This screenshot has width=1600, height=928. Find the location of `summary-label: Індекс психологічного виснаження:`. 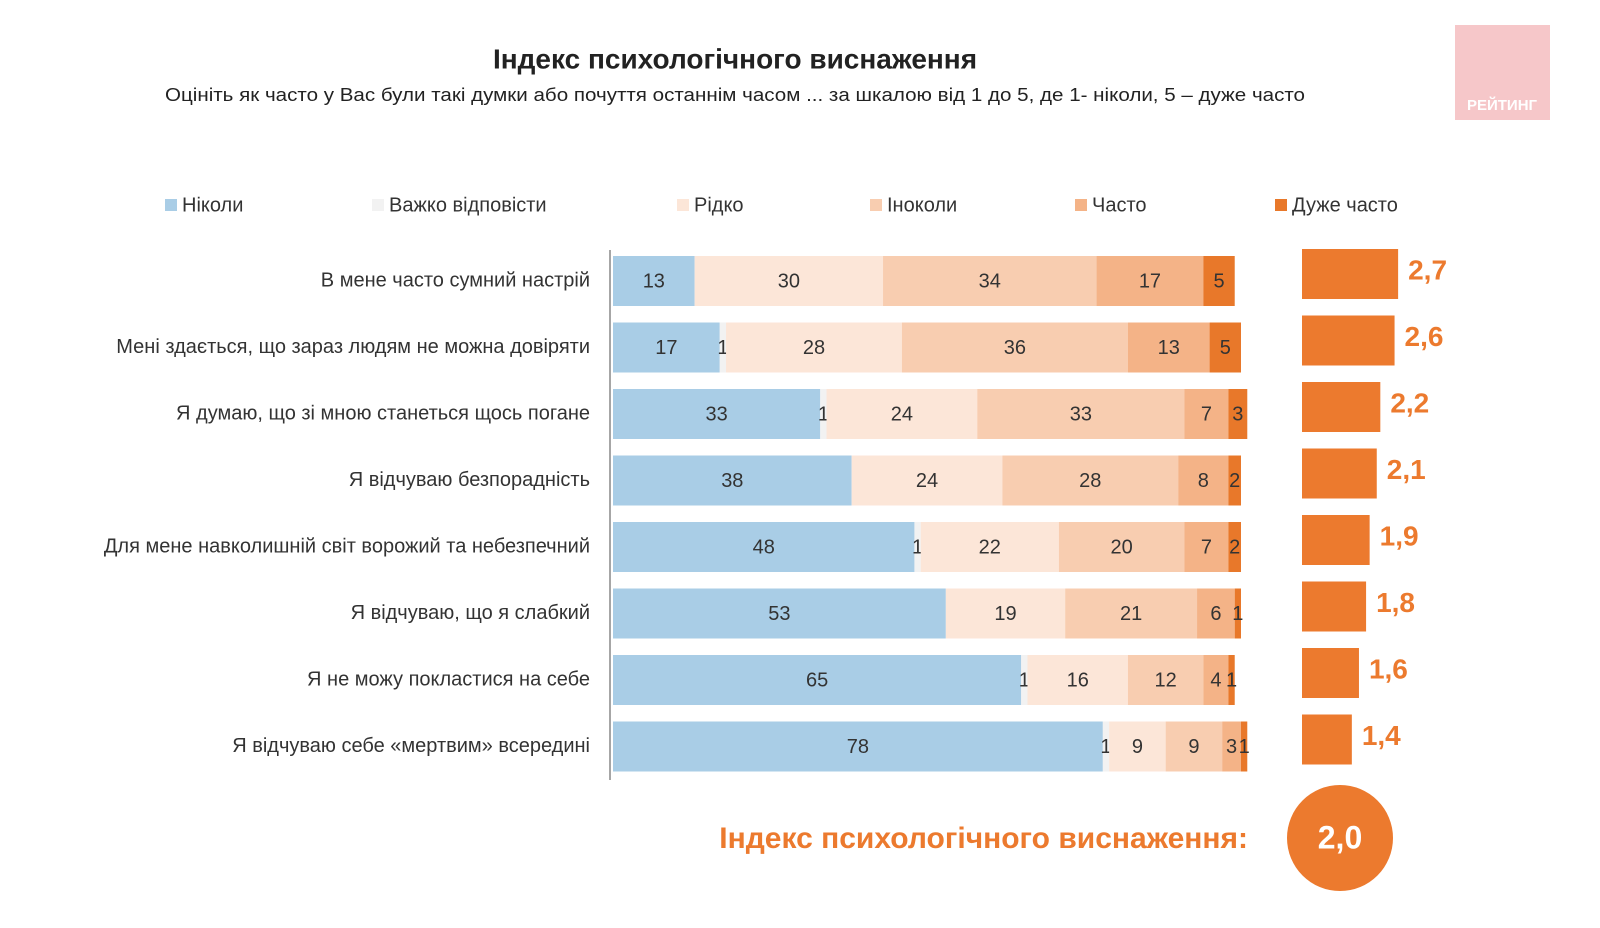

summary-label: Індекс психологічного виснаження: is located at coordinates (983, 838).